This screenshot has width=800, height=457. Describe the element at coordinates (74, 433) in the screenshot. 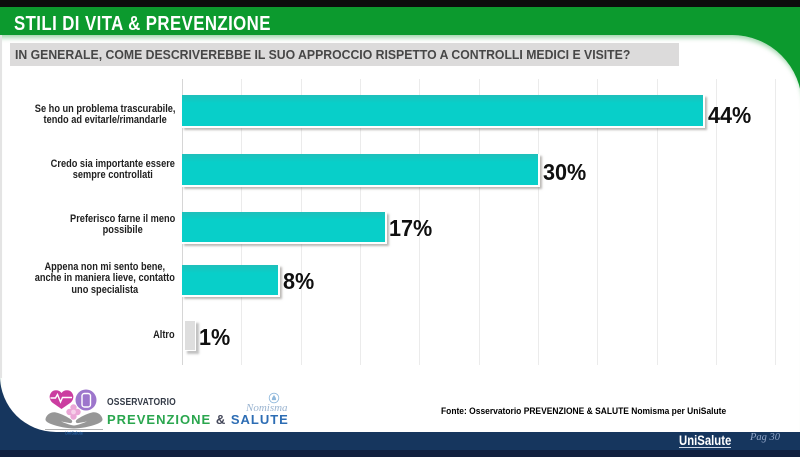

I see `svg-text: UniSalute` at that location.